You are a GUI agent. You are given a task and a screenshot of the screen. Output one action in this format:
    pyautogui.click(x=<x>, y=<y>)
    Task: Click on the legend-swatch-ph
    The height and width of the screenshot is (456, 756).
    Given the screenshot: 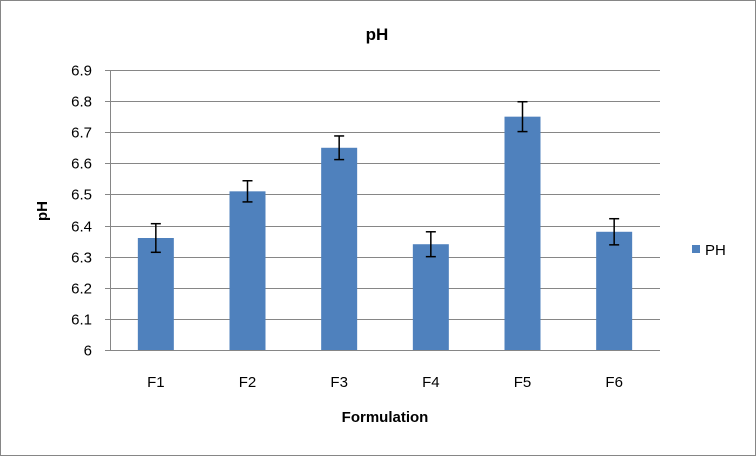 What is the action you would take?
    pyautogui.click(x=696, y=249)
    